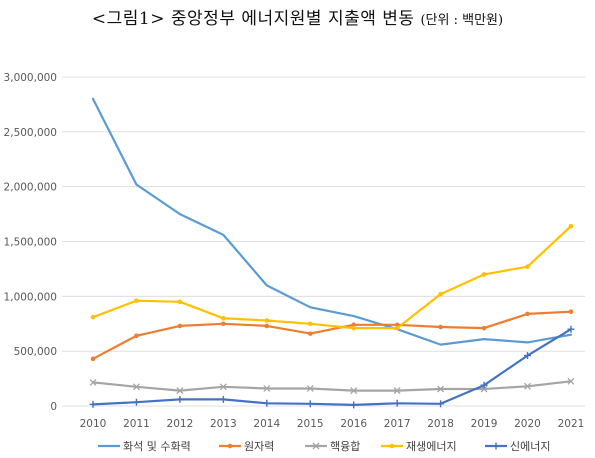 This screenshot has height=458, width=595. I want to click on legend-item-series-2-marker, so click(230, 446).